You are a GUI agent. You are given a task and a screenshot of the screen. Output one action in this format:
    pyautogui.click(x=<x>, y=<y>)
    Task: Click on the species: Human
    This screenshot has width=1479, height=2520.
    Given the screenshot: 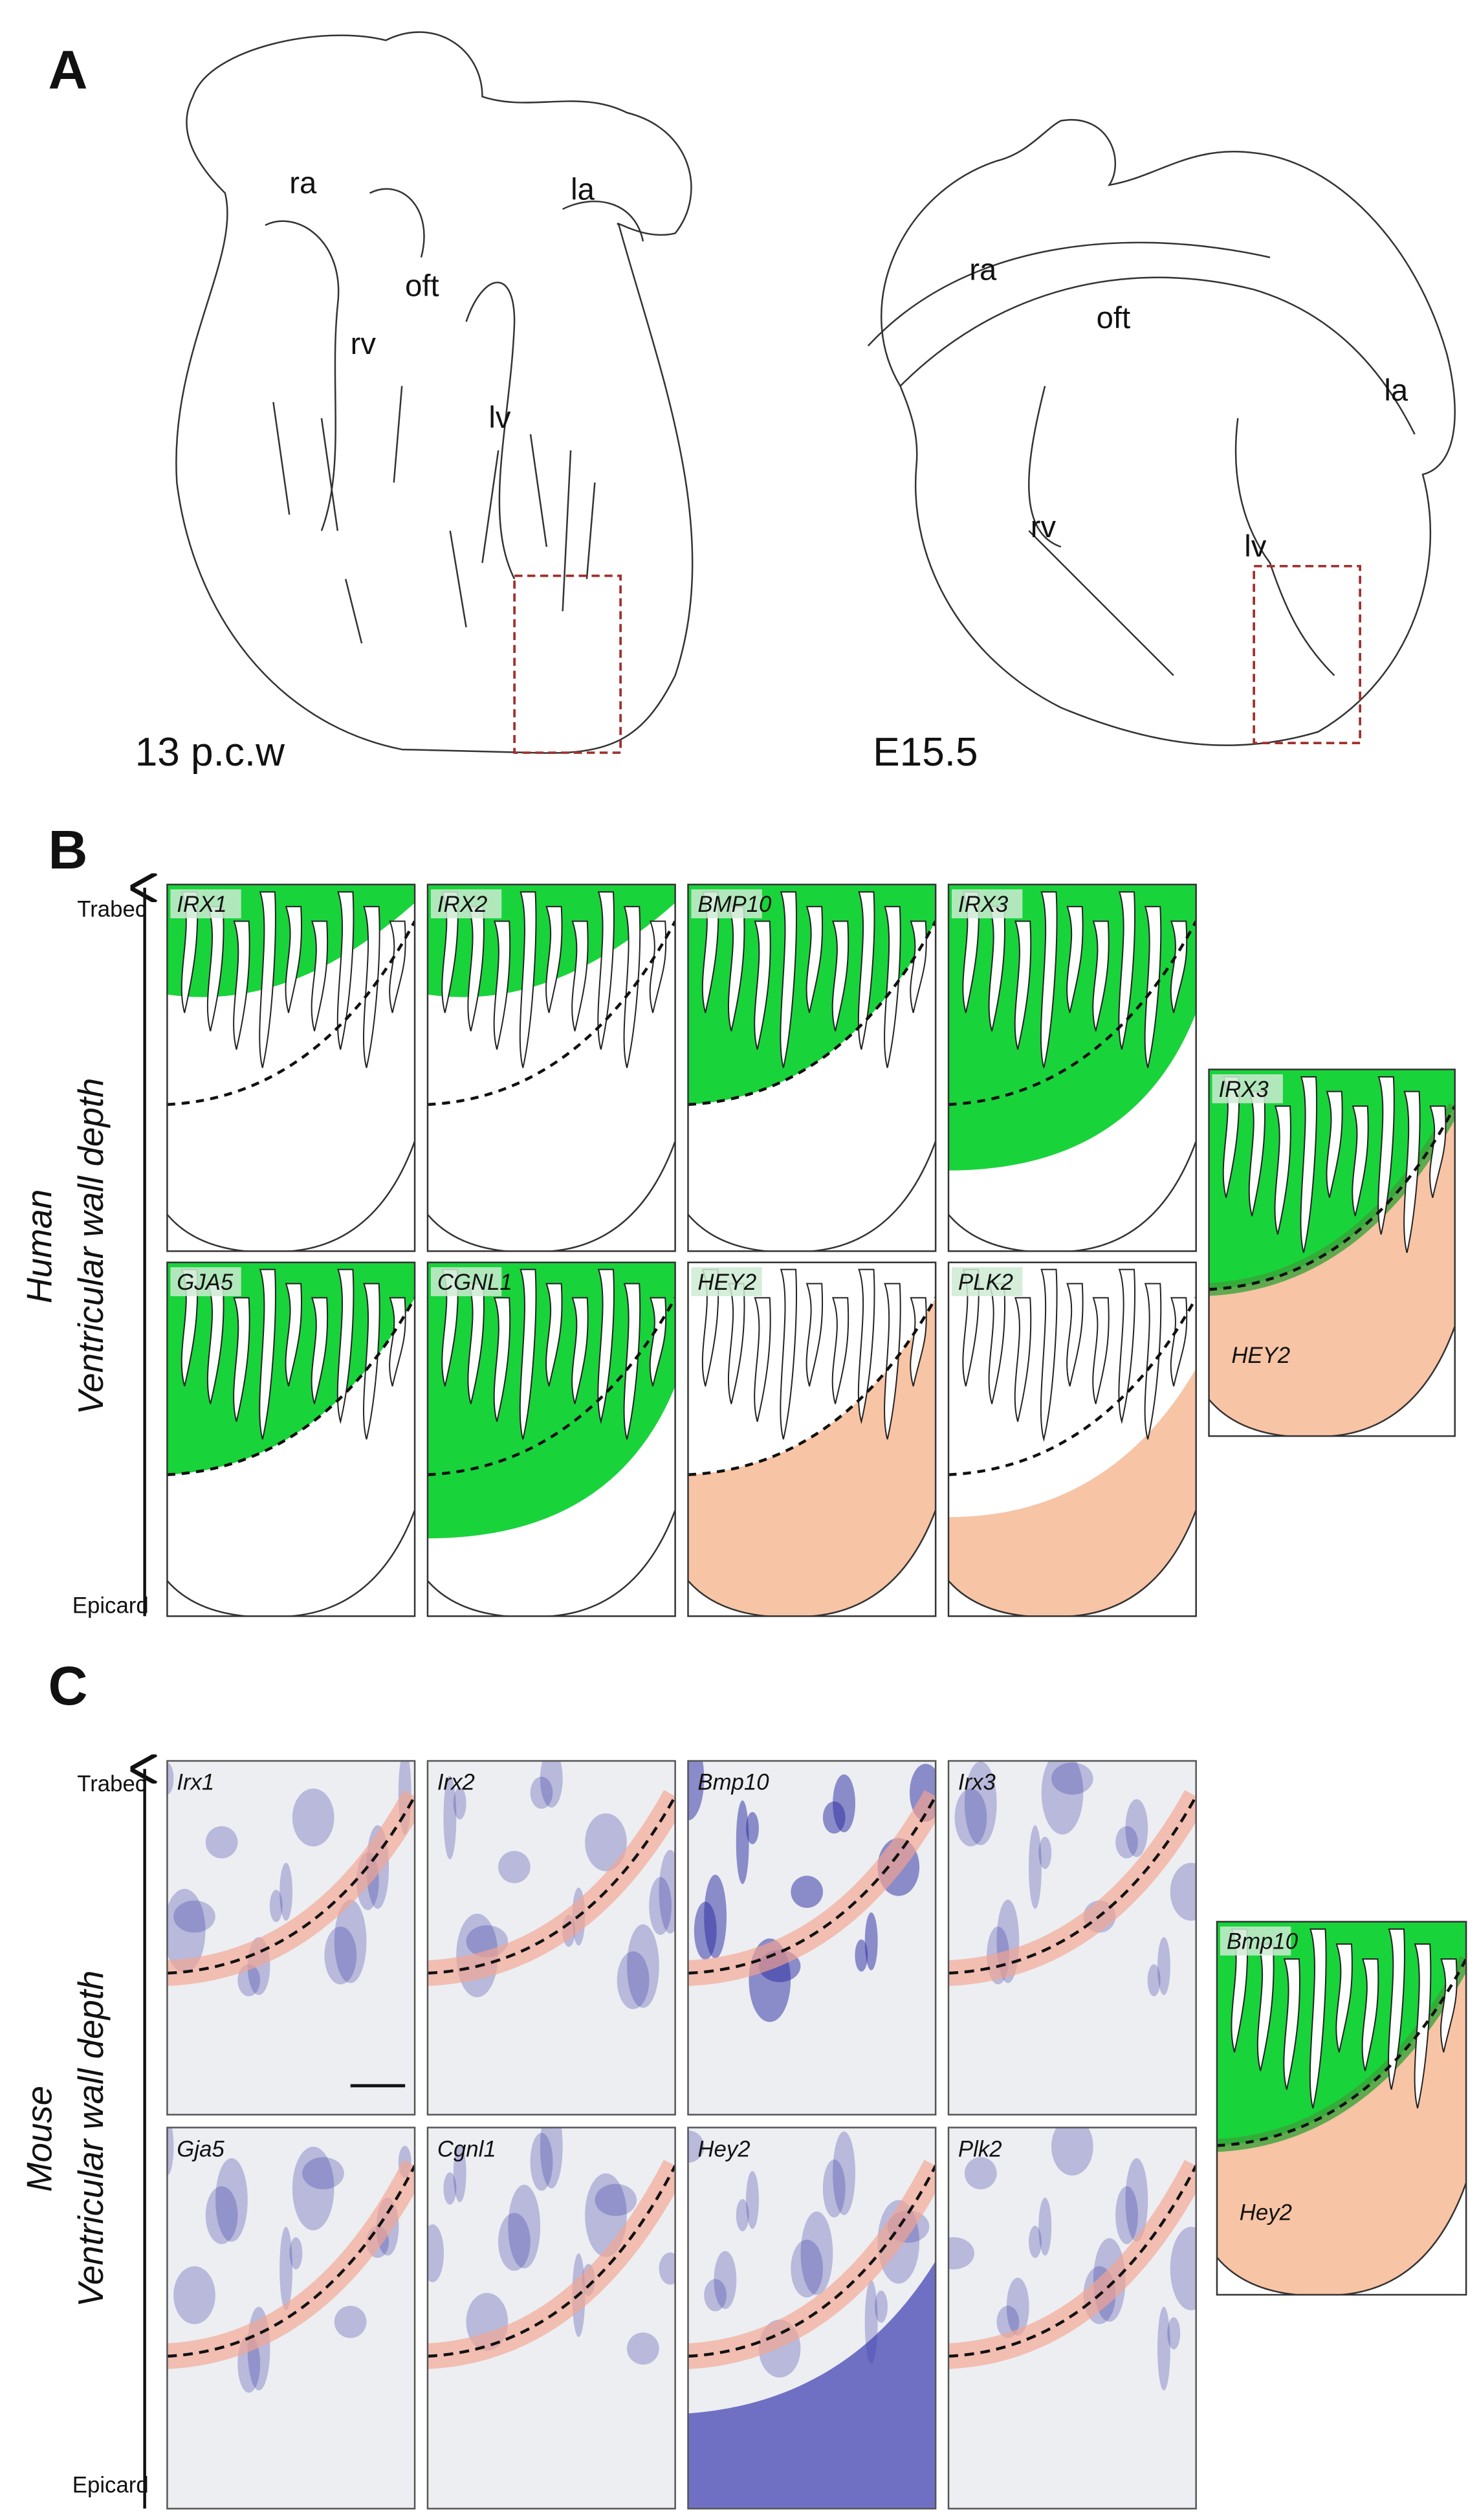 What is the action you would take?
    pyautogui.click(x=40, y=1246)
    